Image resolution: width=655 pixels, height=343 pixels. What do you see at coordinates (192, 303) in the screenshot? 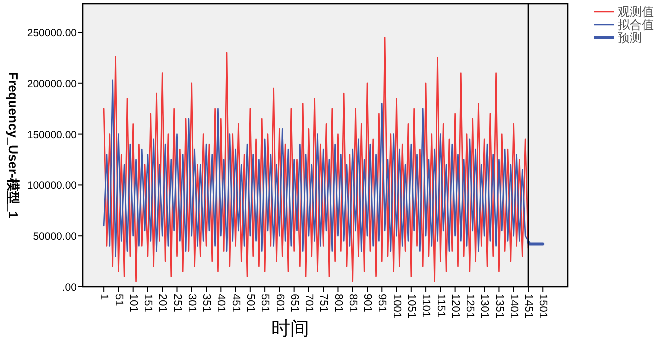
I see `x-tick-label: 301` at bounding box center [192, 303].